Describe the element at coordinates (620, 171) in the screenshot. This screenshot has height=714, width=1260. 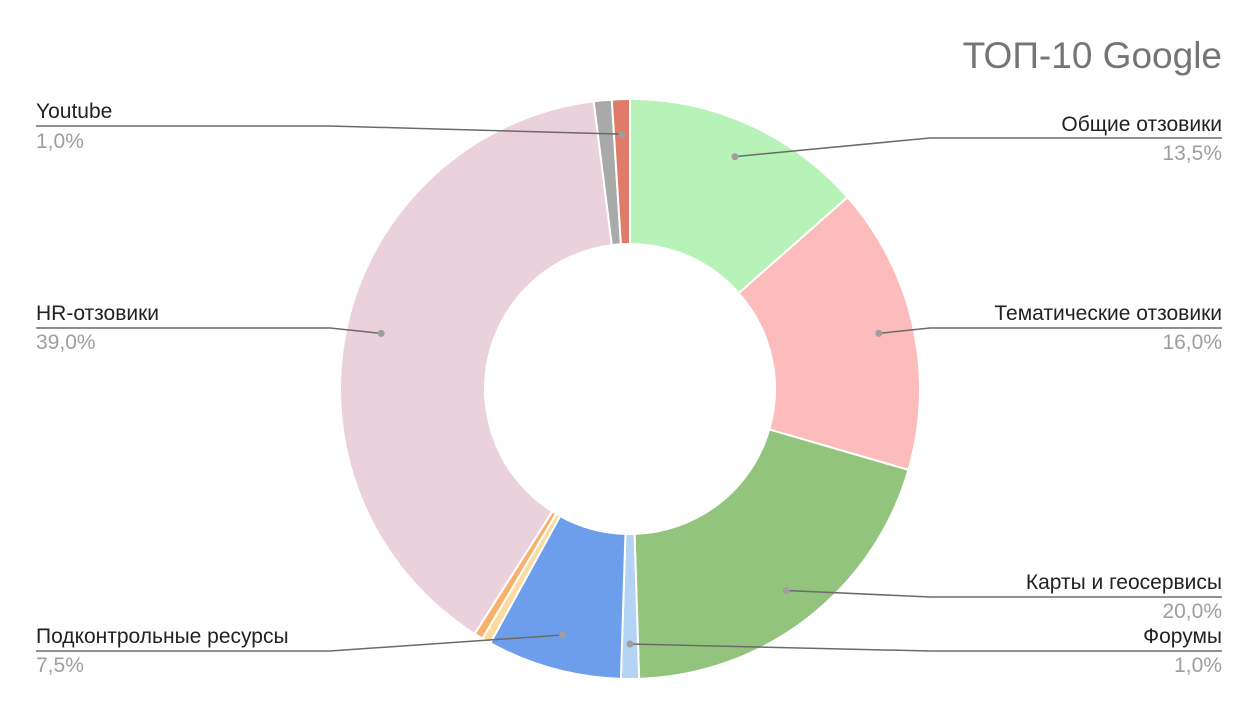
I see `slice-youtube` at that location.